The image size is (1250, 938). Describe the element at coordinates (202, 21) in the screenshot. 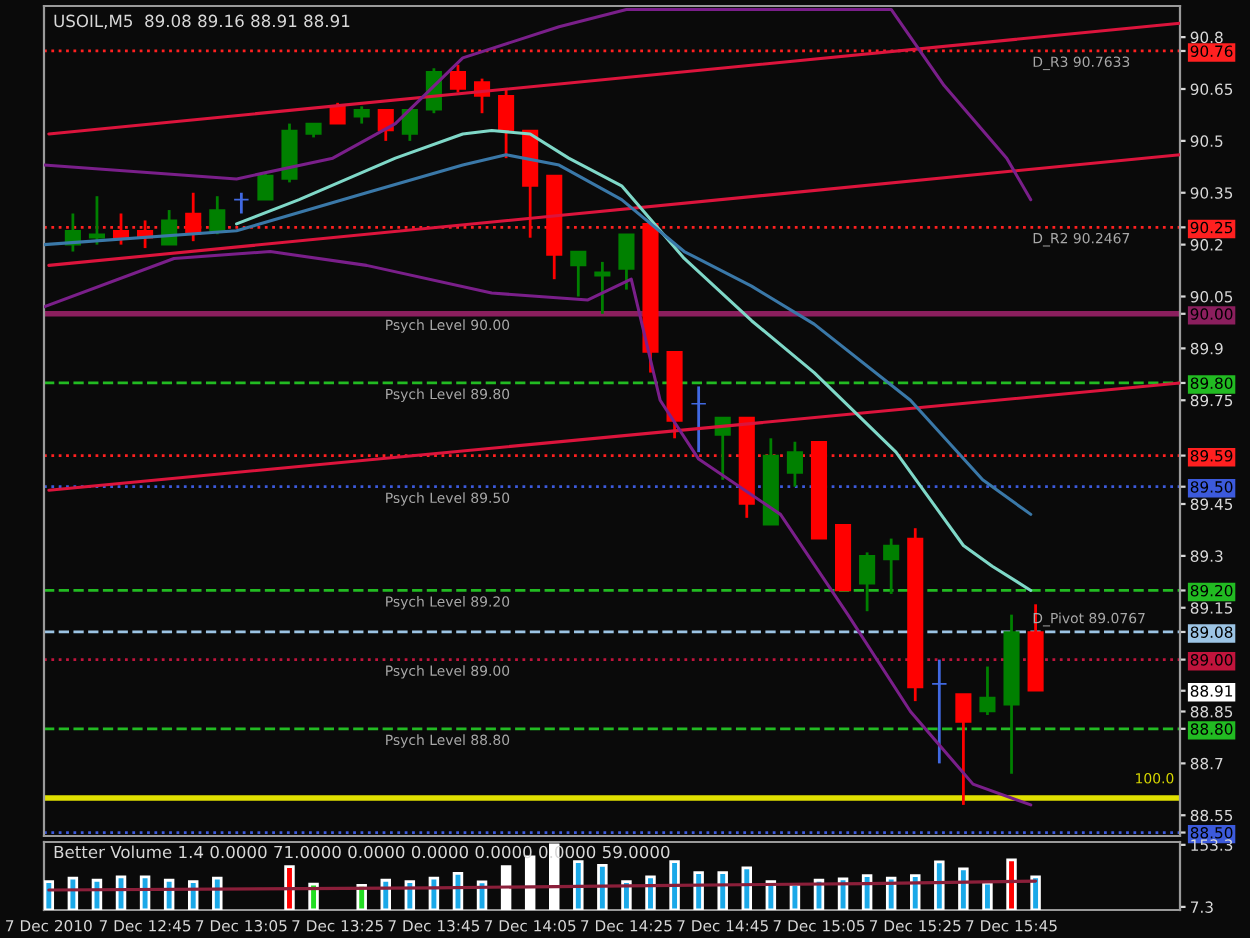

I see `chart-title: USOIL,M5 89.08 89.16 88.91 88.91` at that location.